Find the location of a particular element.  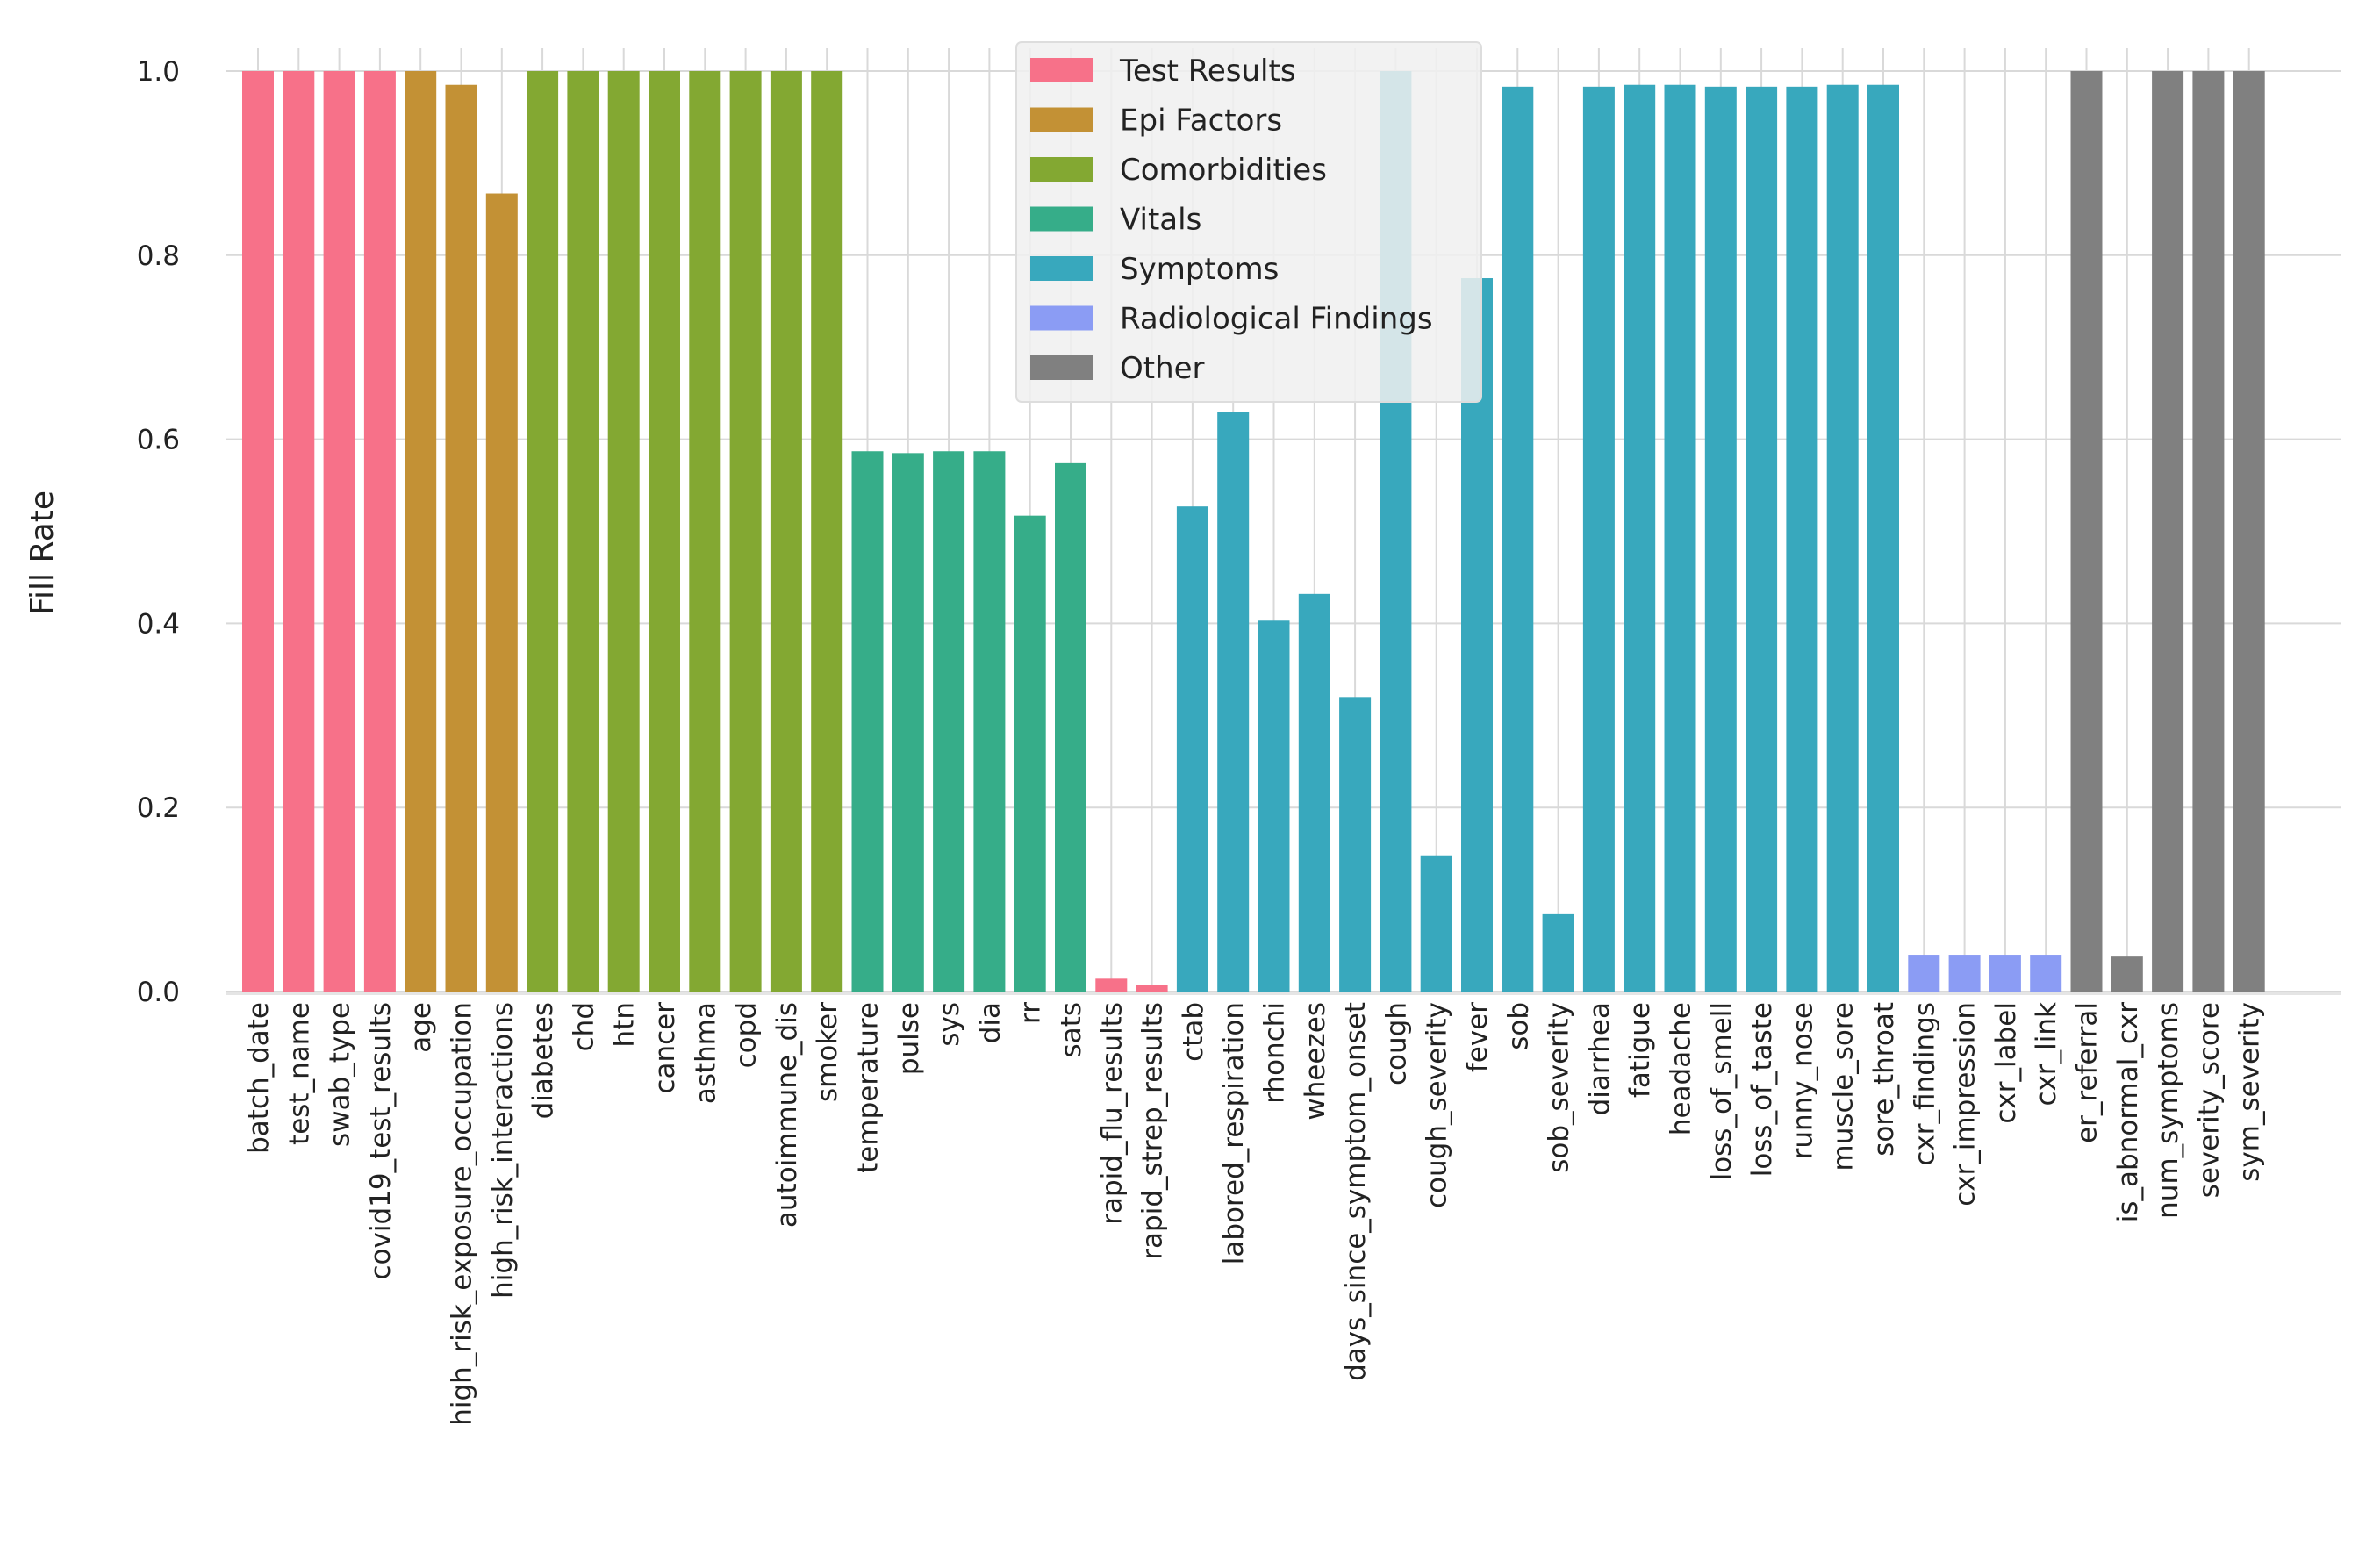

bar-cough_severity is located at coordinates (1436, 923).